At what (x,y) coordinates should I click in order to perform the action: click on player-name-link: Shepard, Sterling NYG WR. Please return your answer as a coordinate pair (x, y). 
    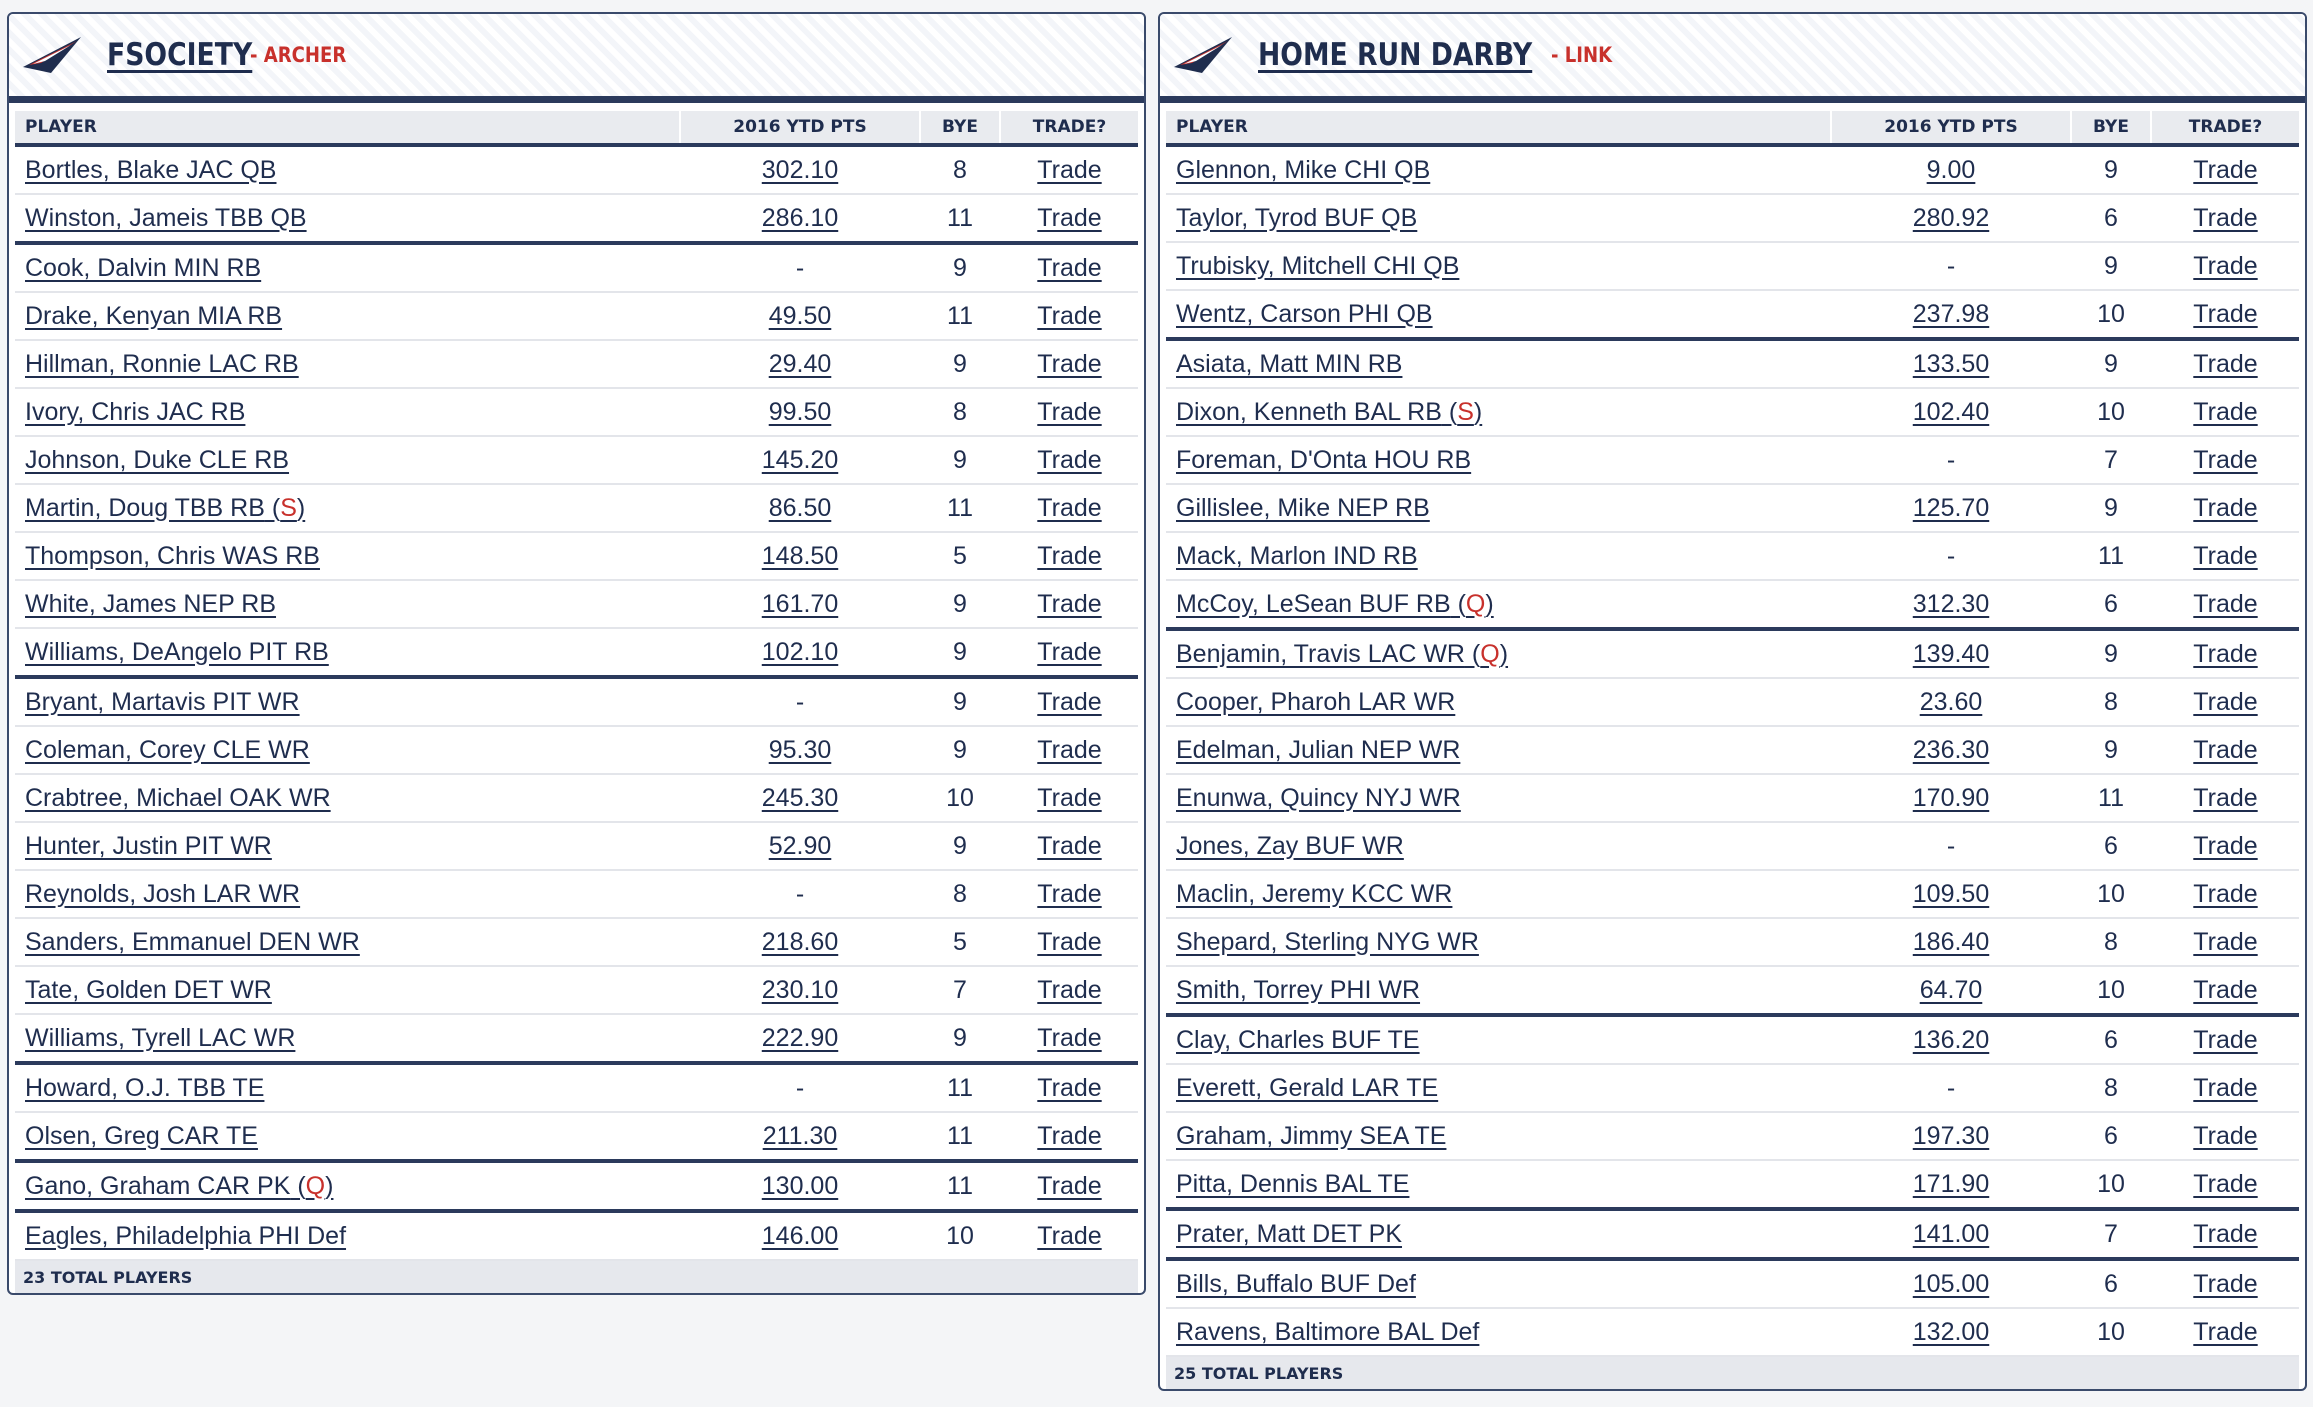
    Looking at the image, I should click on (1327, 942).